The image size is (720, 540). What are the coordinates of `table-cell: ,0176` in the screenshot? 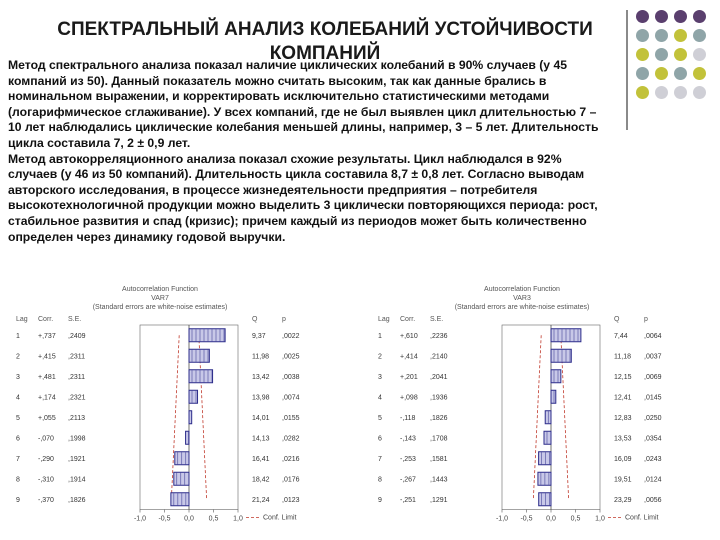 It's located at (291, 479).